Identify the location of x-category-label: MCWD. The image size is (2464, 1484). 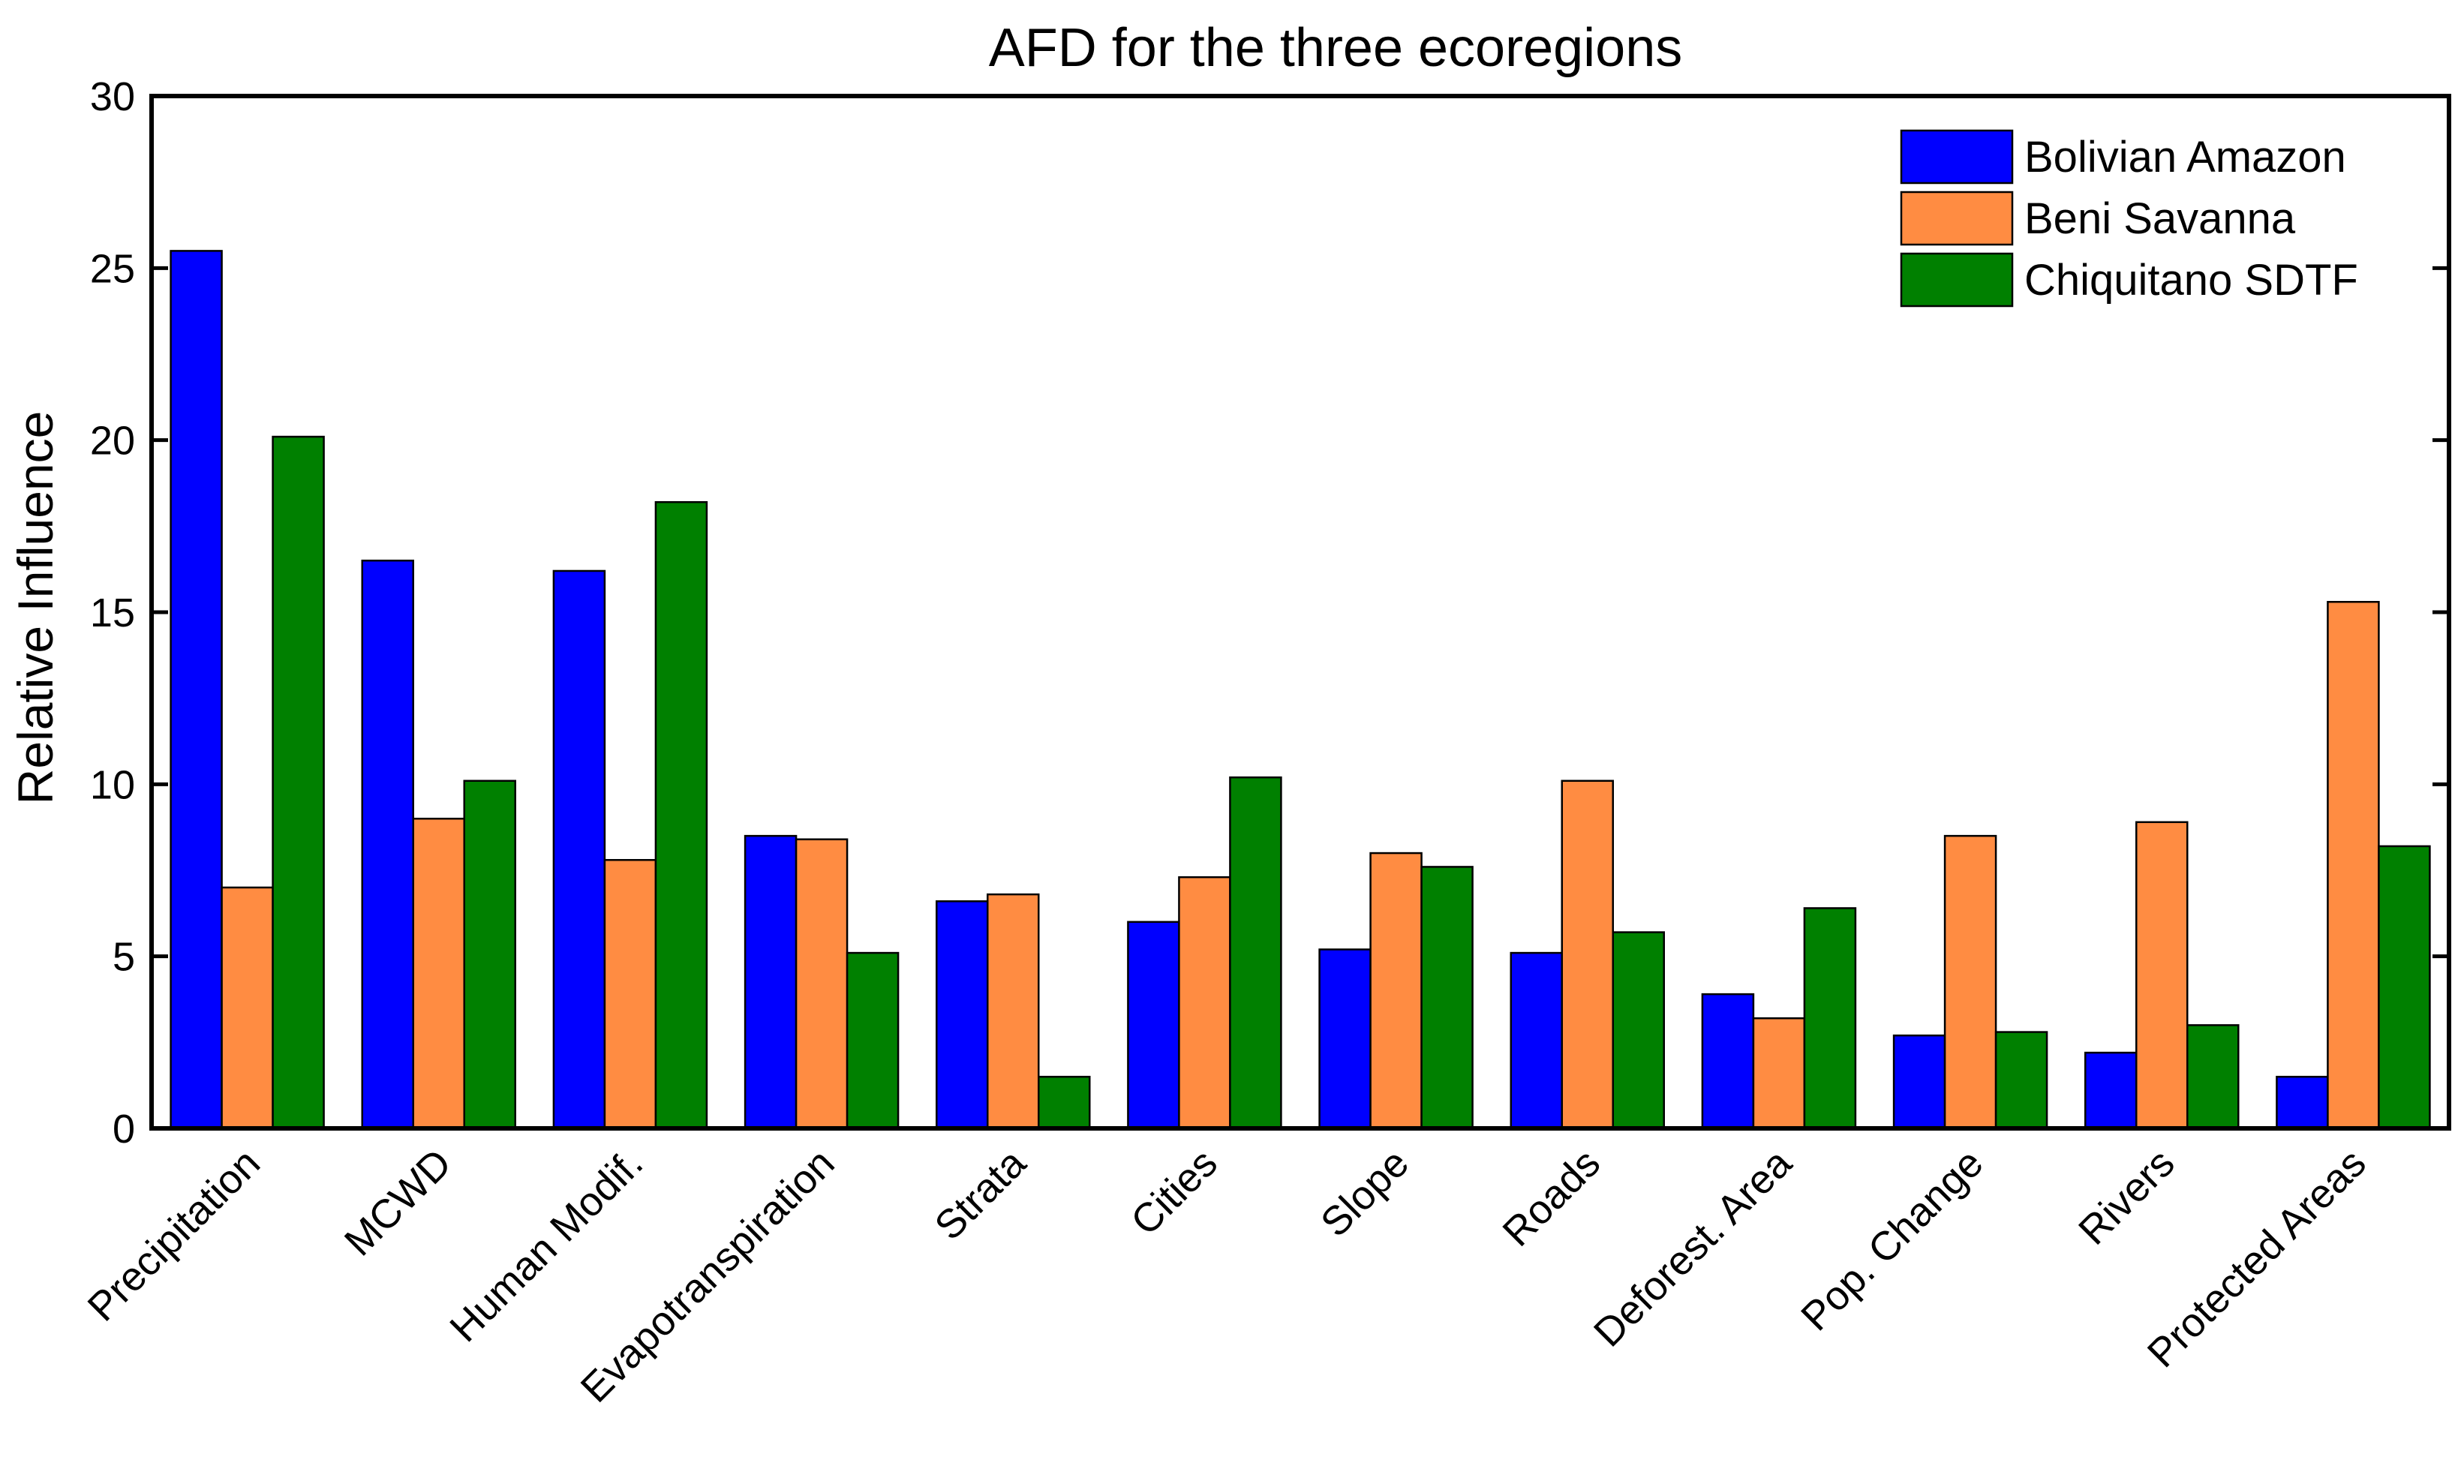
(398, 1202).